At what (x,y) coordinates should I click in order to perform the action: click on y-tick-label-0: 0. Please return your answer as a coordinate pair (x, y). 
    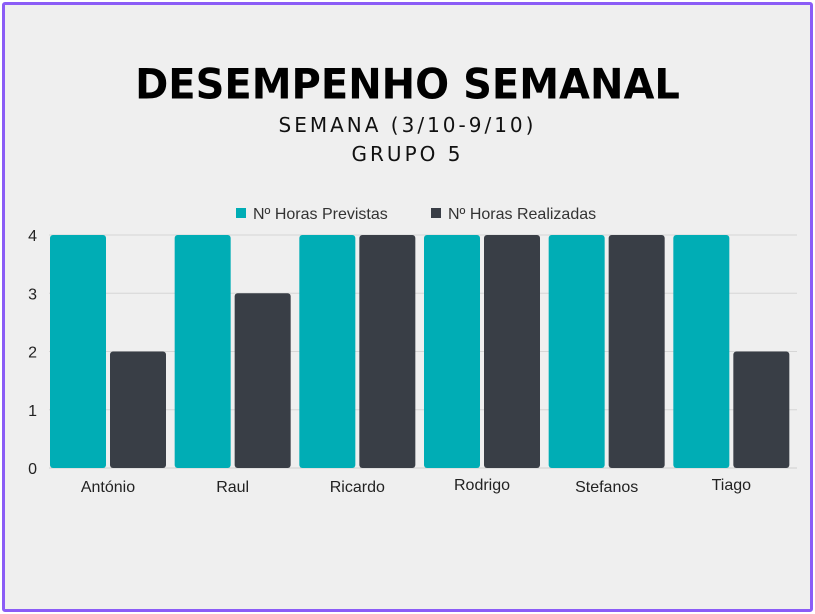
    Looking at the image, I should click on (32, 469).